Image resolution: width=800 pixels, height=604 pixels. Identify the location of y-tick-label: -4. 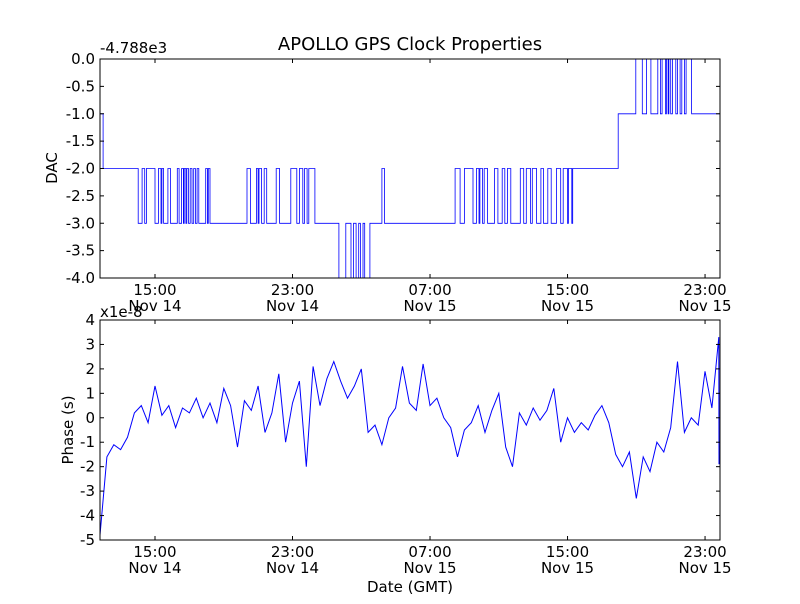
(87, 516).